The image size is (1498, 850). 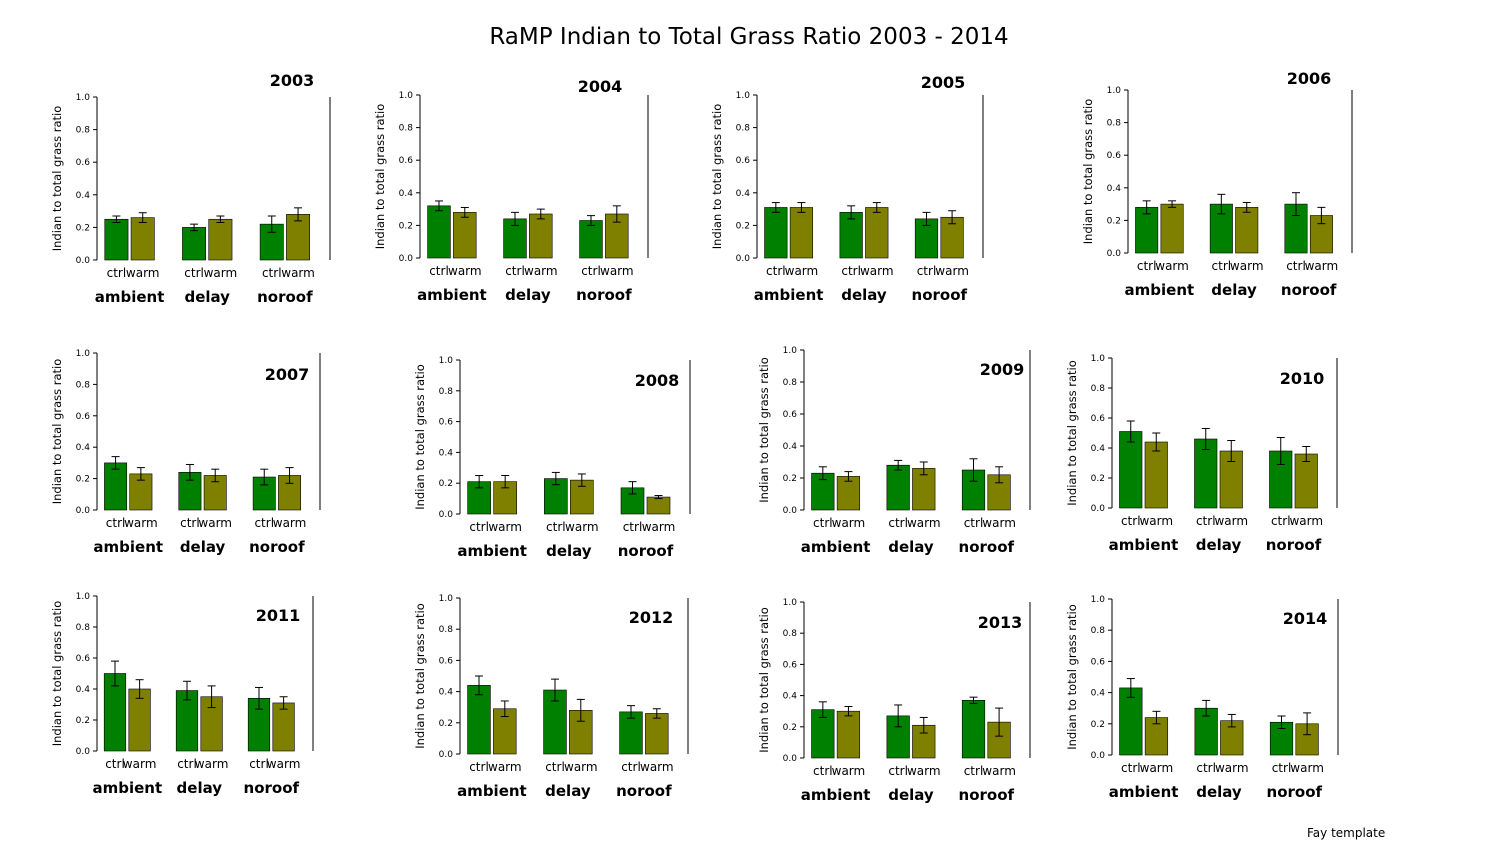 What do you see at coordinates (1305, 618) in the screenshot?
I see `panel-title-2014: 2014` at bounding box center [1305, 618].